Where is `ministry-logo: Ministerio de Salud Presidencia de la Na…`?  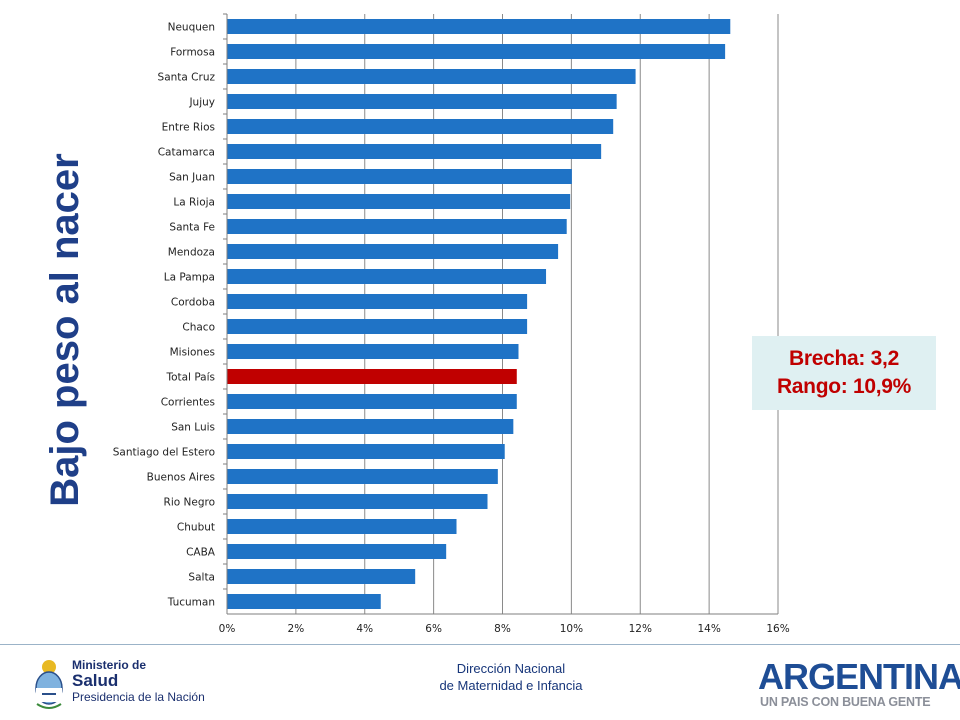
ministry-logo: Ministerio de Salud Presidencia de la Na… is located at coordinates (122, 686).